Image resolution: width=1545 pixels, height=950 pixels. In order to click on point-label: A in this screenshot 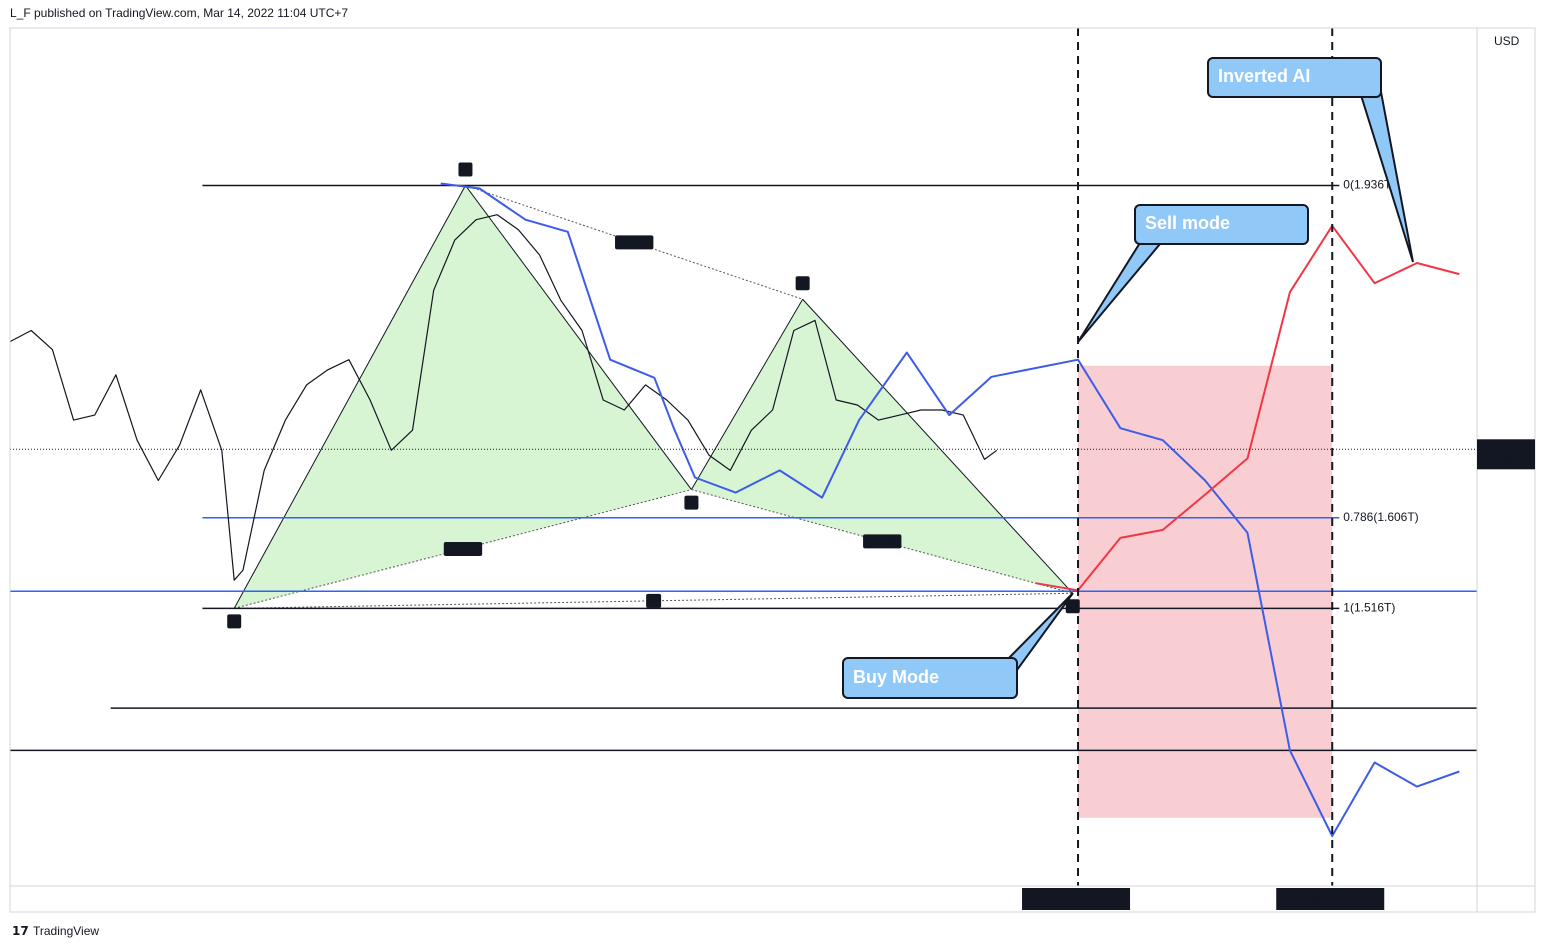, I will do `click(465, 169)`.